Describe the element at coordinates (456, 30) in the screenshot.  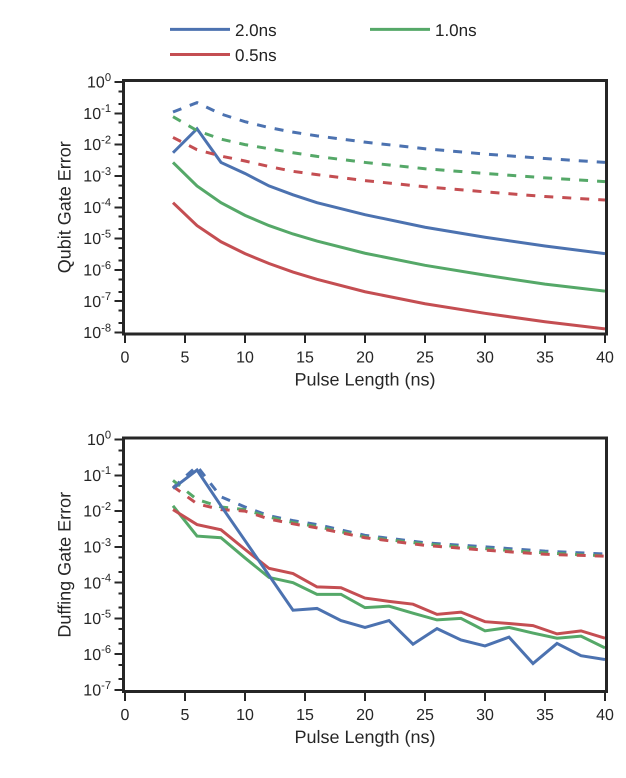
I see `legend-label: 1.0ns` at that location.